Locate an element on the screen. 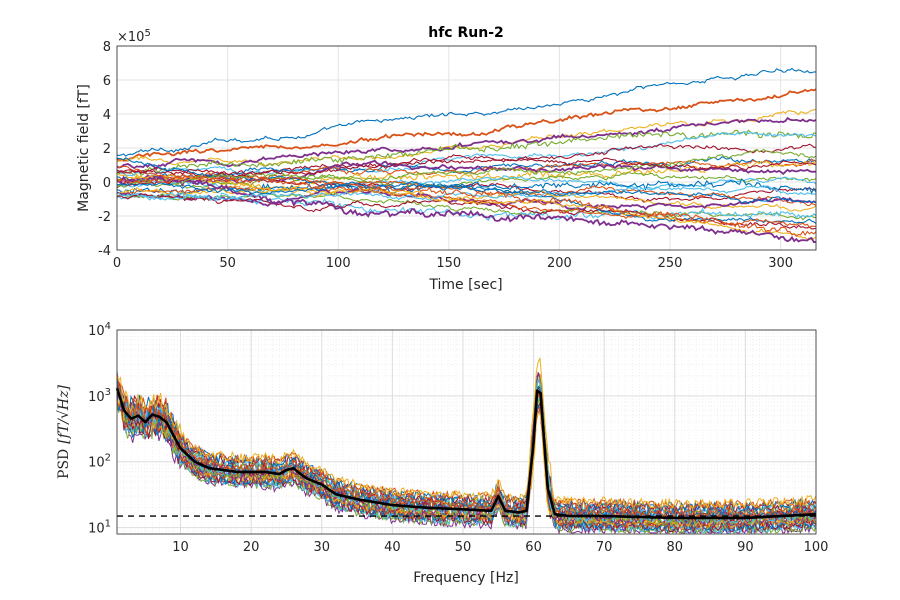 The height and width of the screenshot is (600, 900). y-tick-label-psd: 10³ is located at coordinates (99, 396).